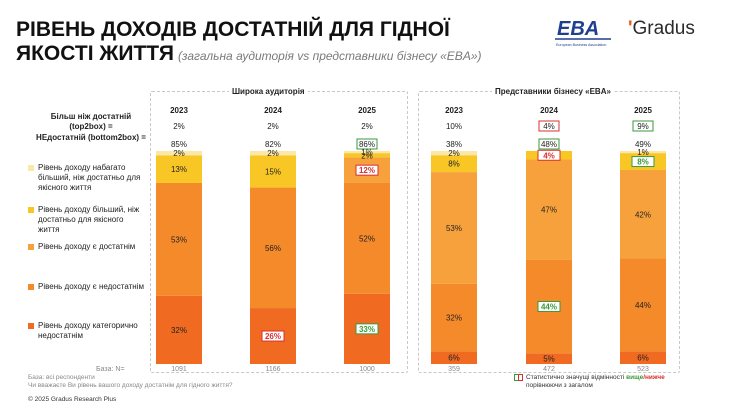 This screenshot has width=738, height=413. I want to click on row-swatch-enough, so click(31, 247).